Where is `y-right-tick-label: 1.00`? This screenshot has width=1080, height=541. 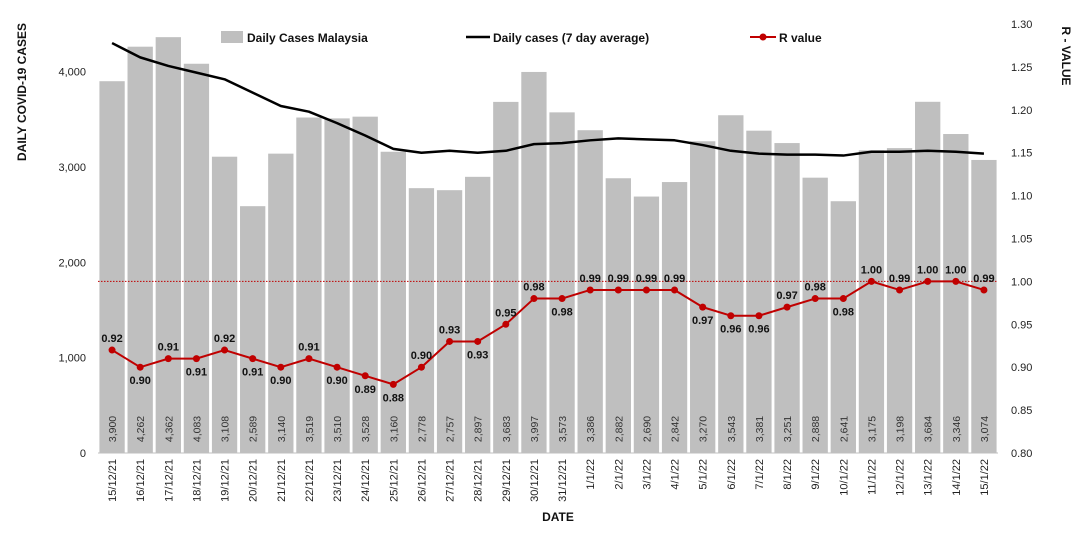
y-right-tick-label: 1.00 is located at coordinates (1021, 282).